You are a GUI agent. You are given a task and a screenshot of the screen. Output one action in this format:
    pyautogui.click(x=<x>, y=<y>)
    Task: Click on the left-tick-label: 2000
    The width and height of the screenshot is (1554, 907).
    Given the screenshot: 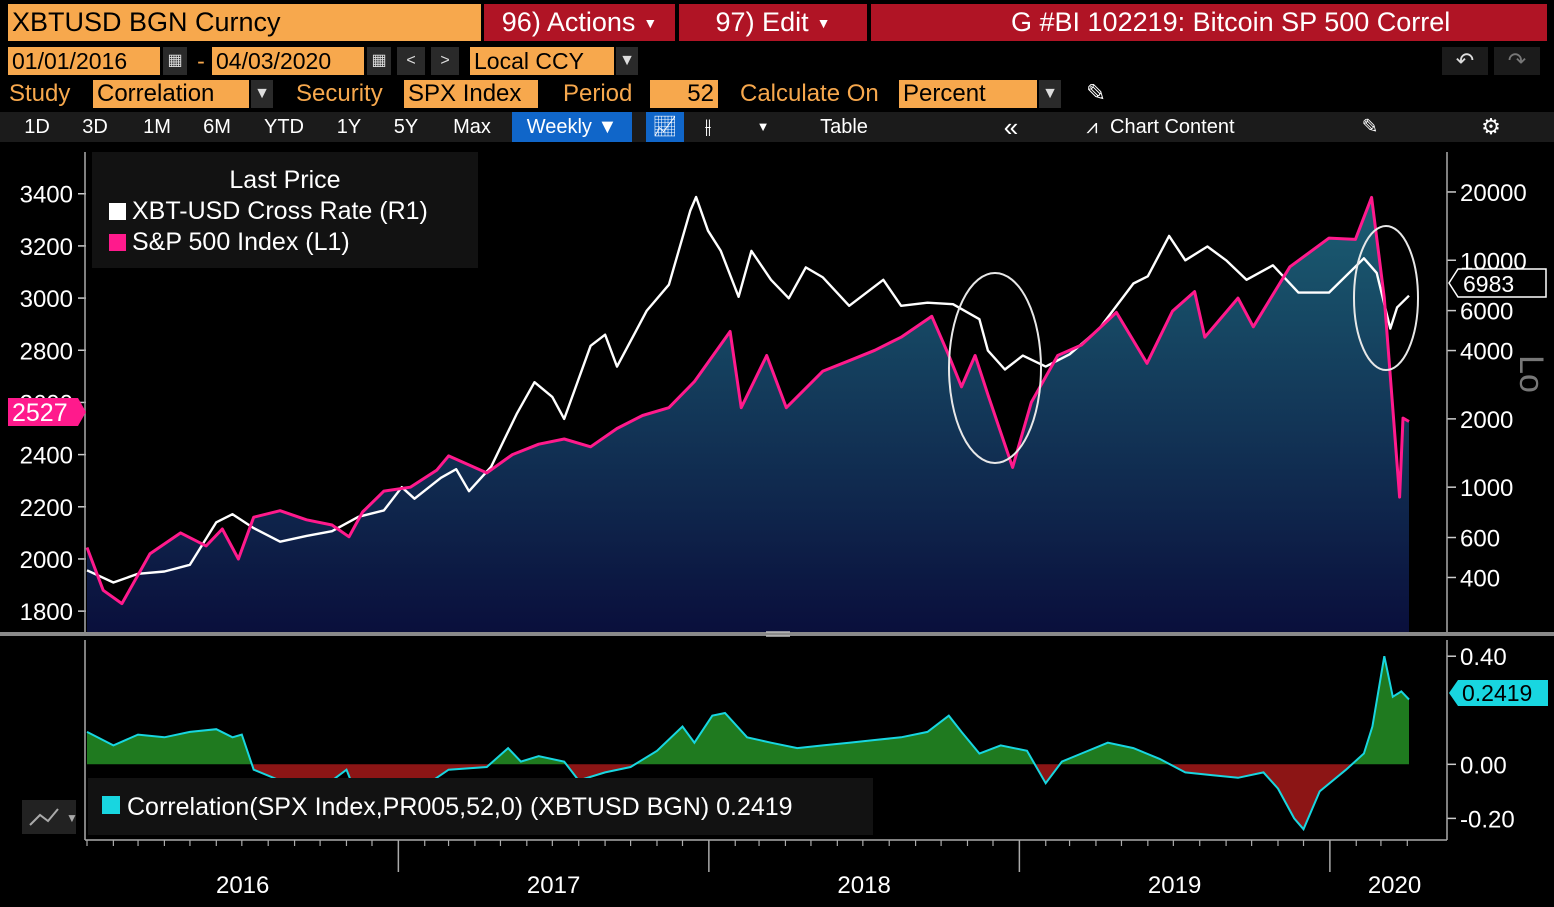 What is the action you would take?
    pyautogui.click(x=46, y=560)
    